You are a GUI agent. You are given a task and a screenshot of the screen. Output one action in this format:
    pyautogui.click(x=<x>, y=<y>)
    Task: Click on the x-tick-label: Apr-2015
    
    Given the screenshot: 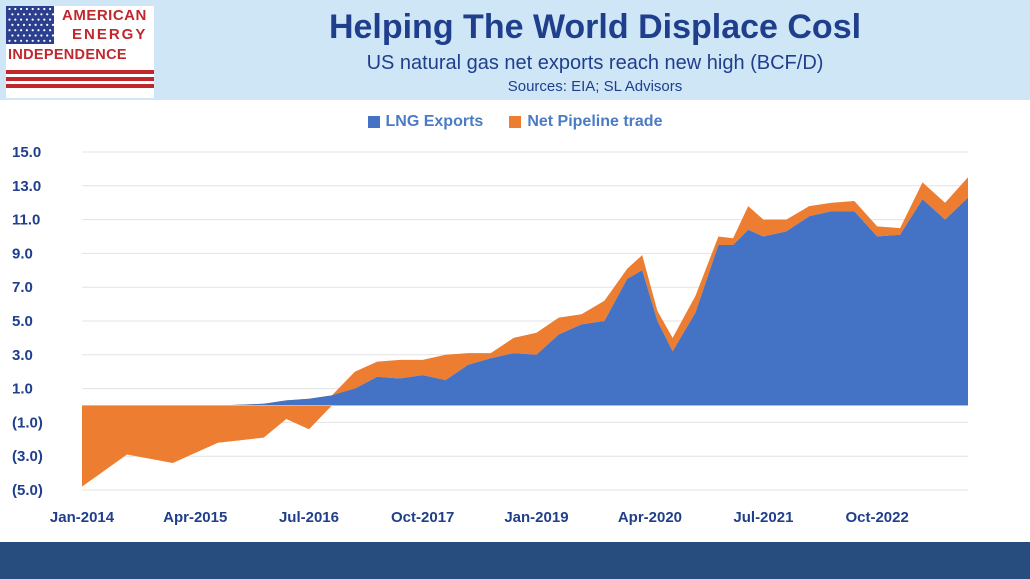 What is the action you would take?
    pyautogui.click(x=195, y=517)
    